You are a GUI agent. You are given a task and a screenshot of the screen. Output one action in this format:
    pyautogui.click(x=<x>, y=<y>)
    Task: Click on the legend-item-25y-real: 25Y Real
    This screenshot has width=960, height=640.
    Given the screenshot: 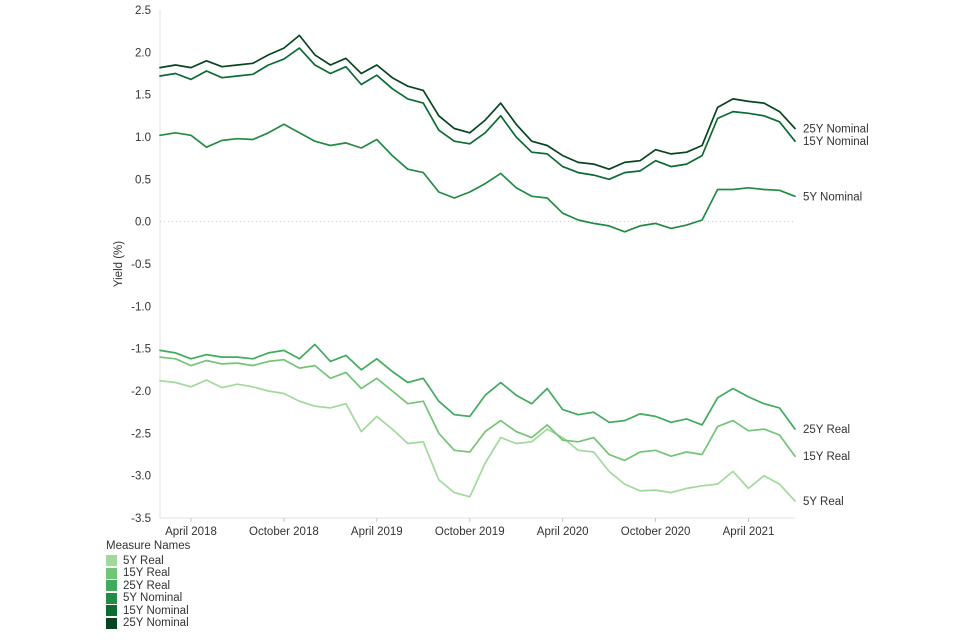 What is the action you would take?
    pyautogui.click(x=148, y=585)
    